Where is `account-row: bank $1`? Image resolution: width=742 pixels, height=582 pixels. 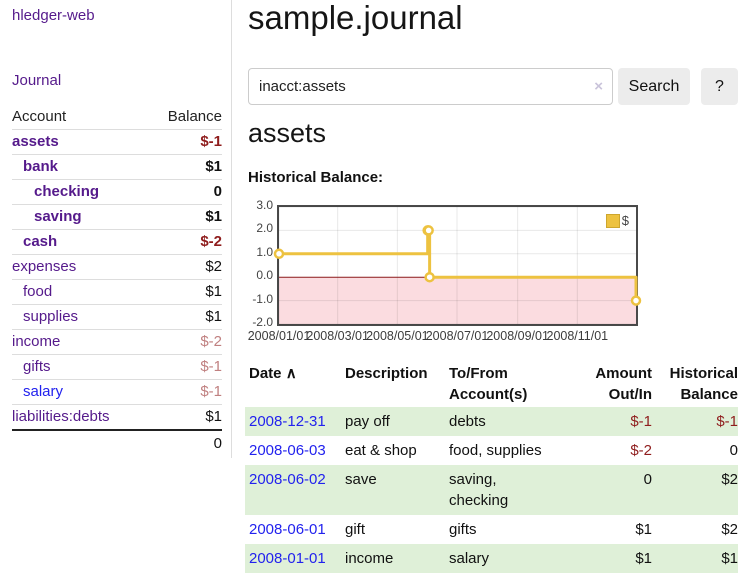
account-row: bank $1 is located at coordinates (117, 167).